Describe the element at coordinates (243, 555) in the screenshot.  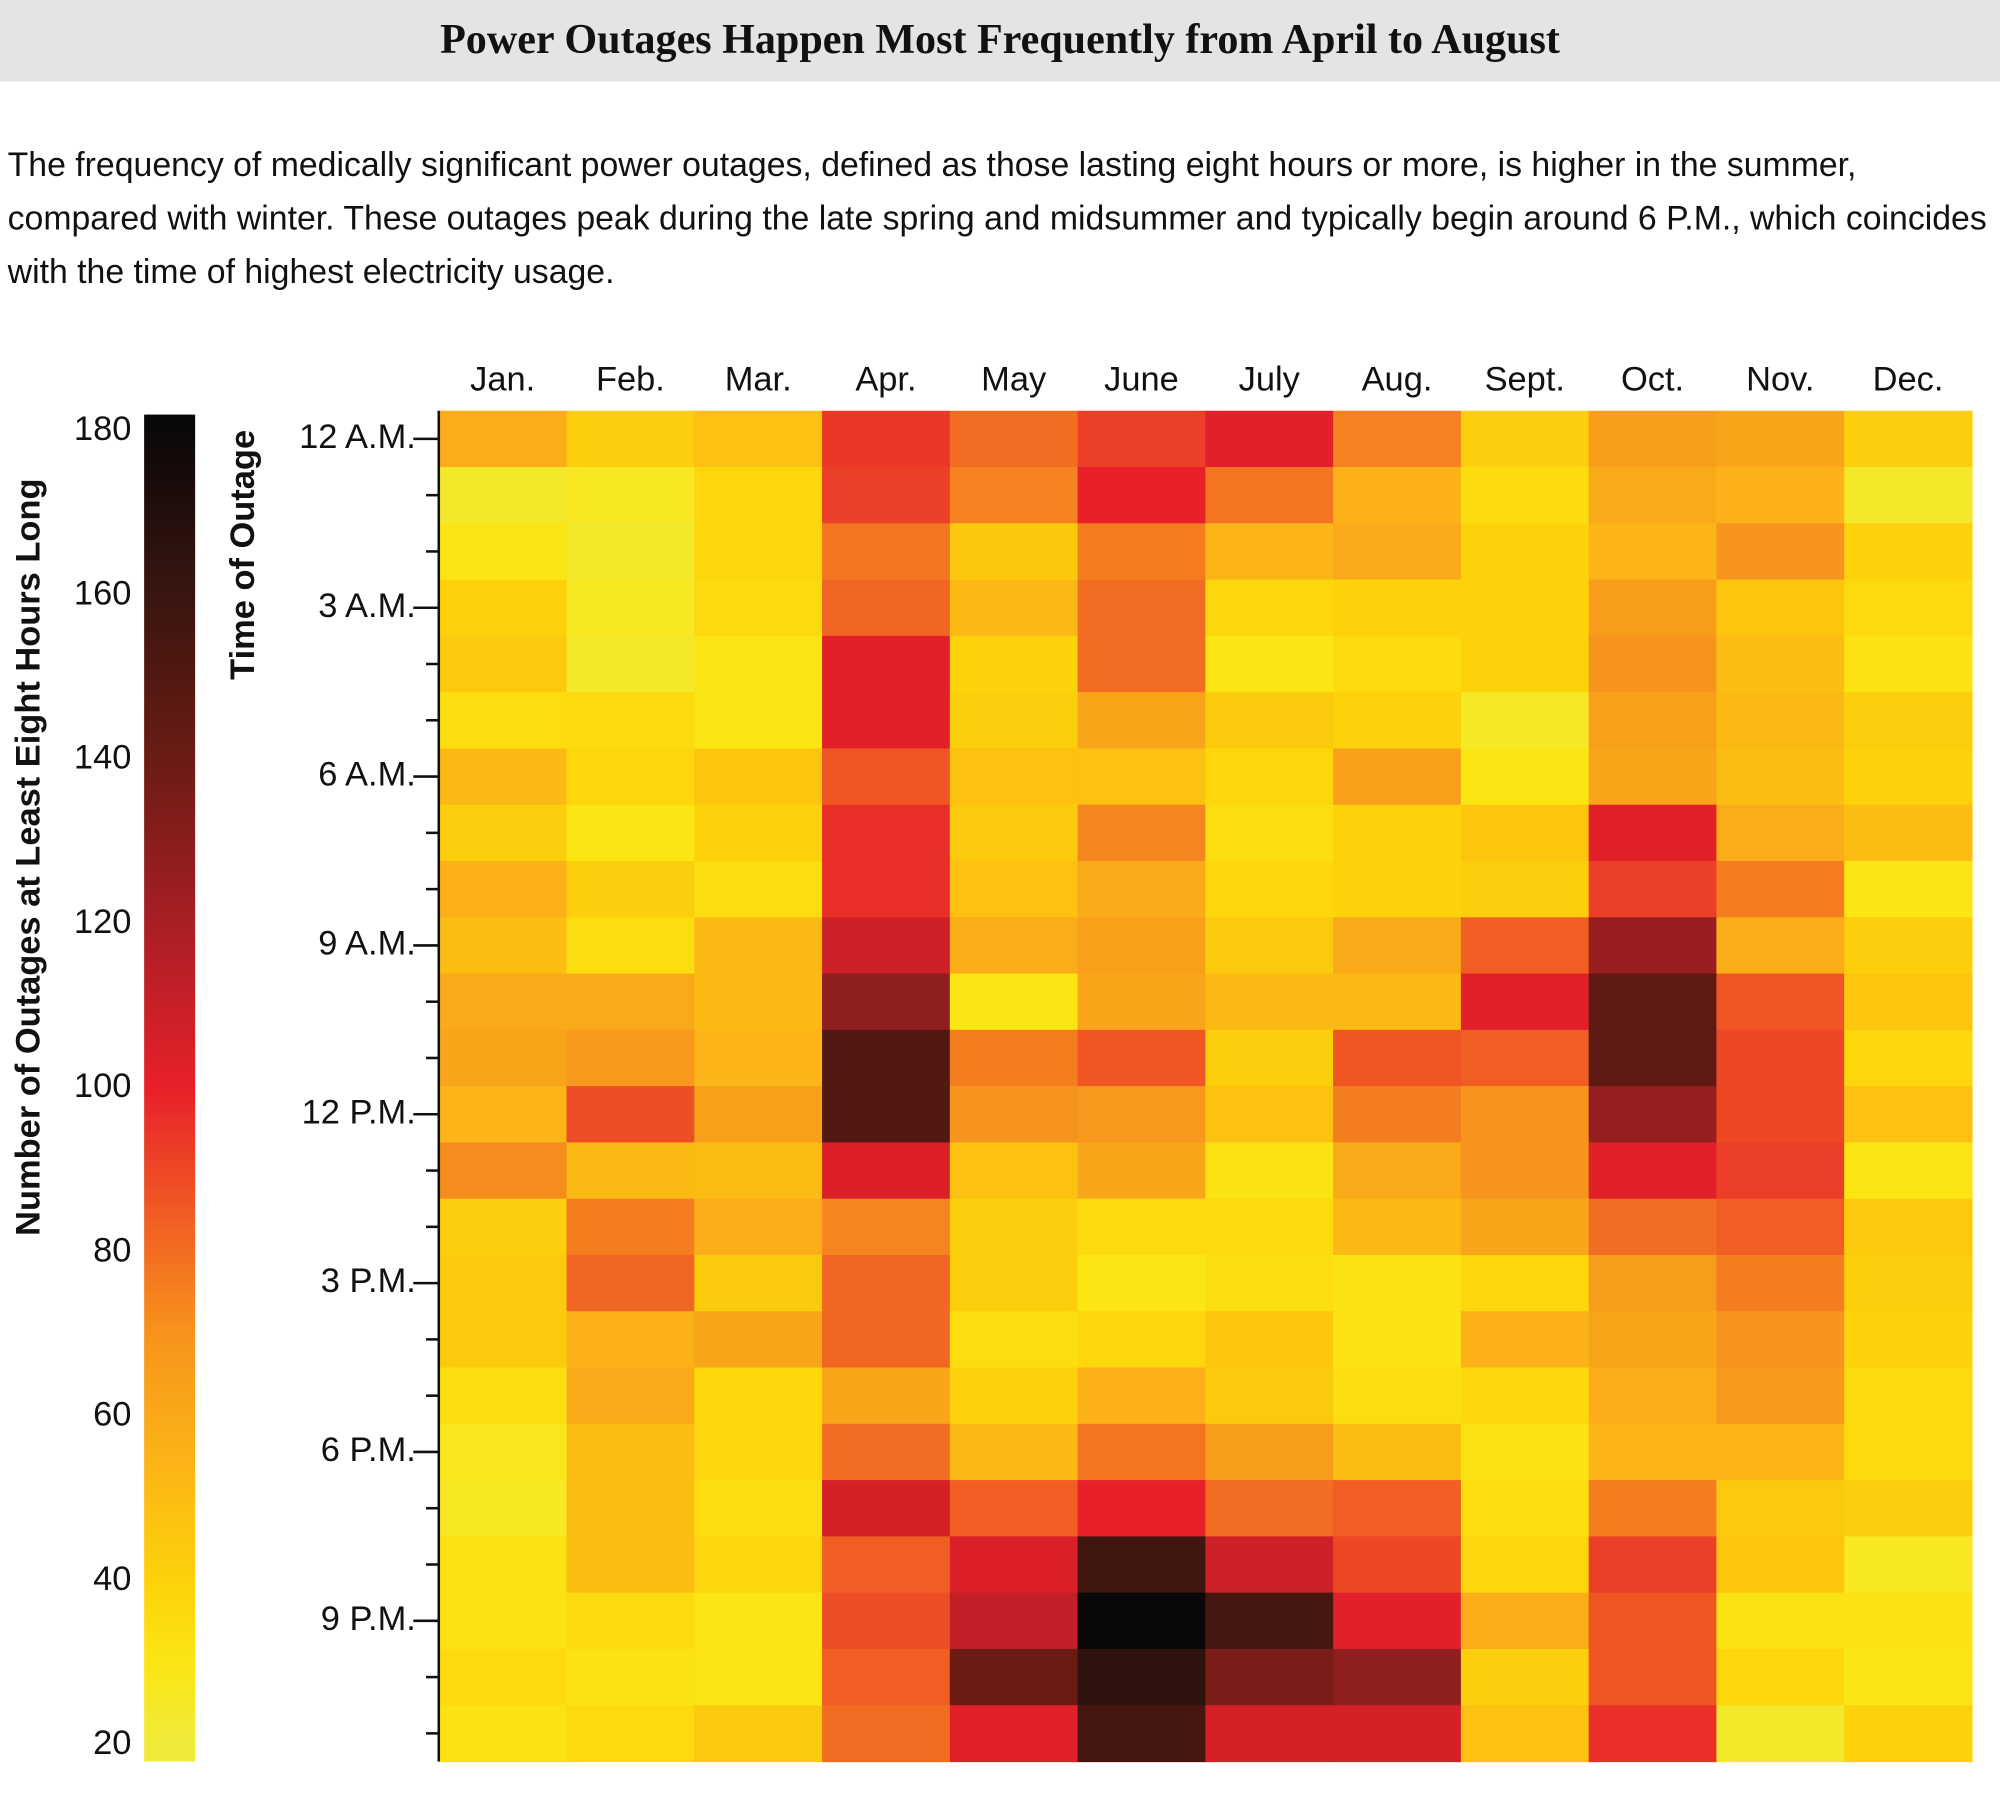
I see `y-axis-label: Time of Outage` at that location.